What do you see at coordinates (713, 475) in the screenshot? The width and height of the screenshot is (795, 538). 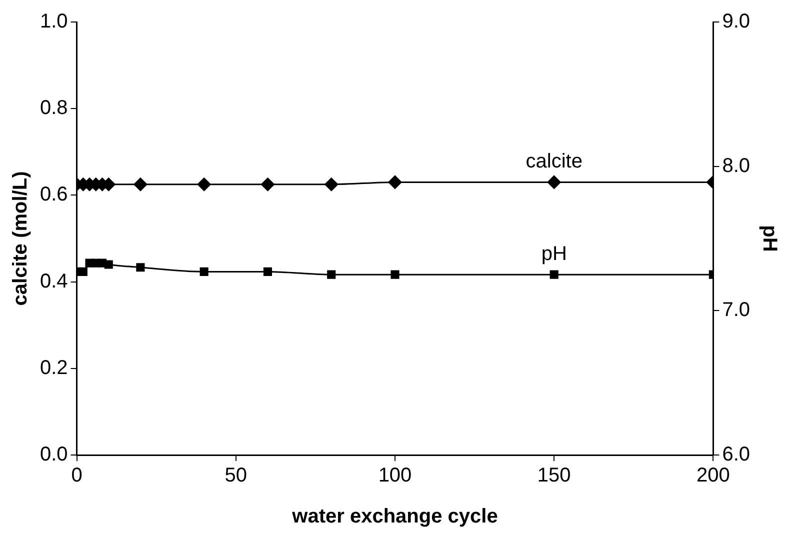 I see `x-tick-label: 200` at bounding box center [713, 475].